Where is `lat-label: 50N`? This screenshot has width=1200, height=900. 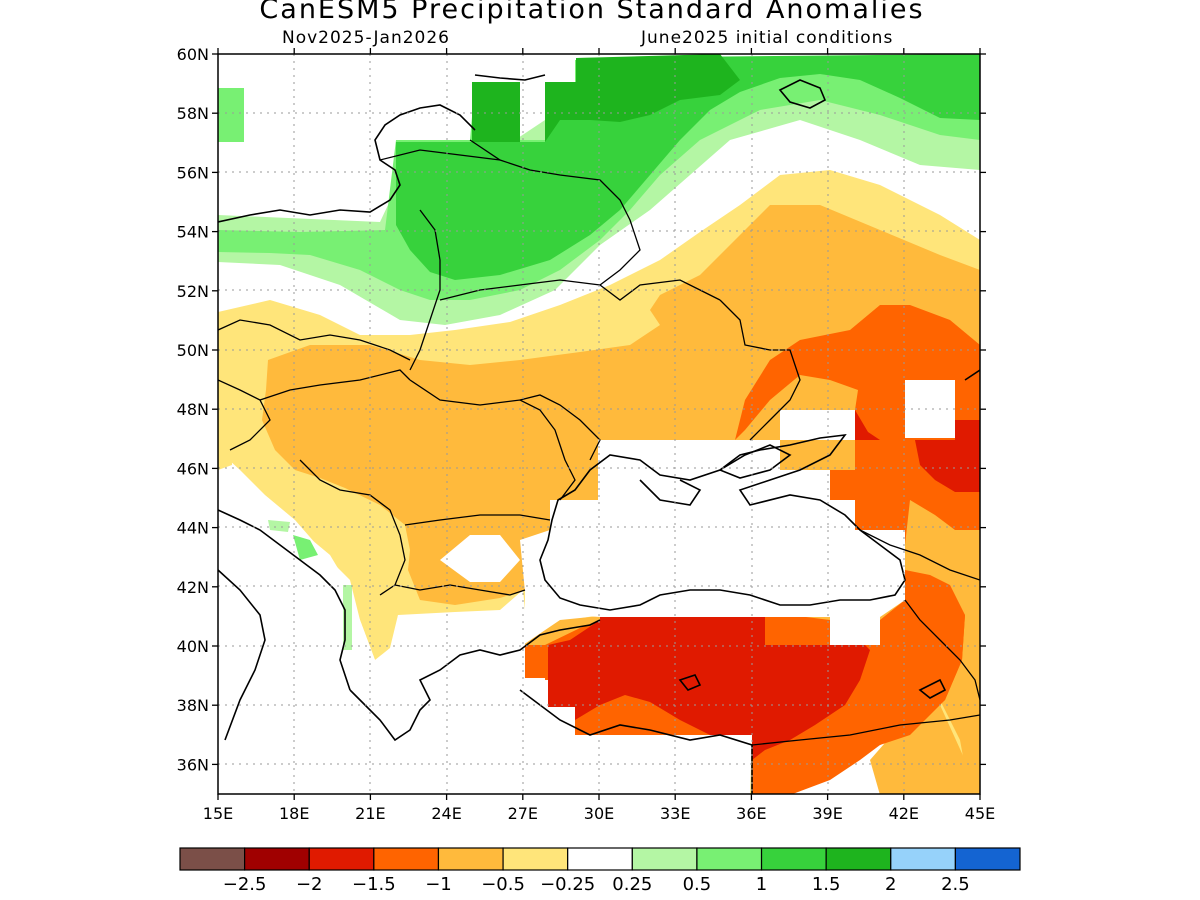 lat-label: 50N is located at coordinates (193, 350).